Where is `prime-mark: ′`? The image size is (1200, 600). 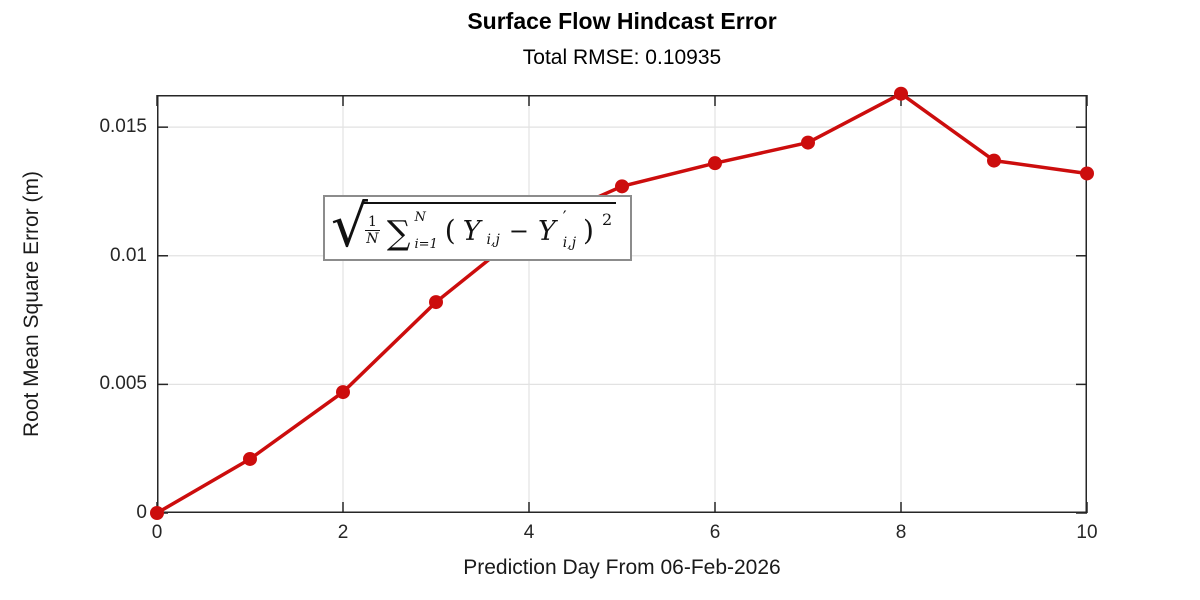
prime-mark: ′ is located at coordinates (564, 218).